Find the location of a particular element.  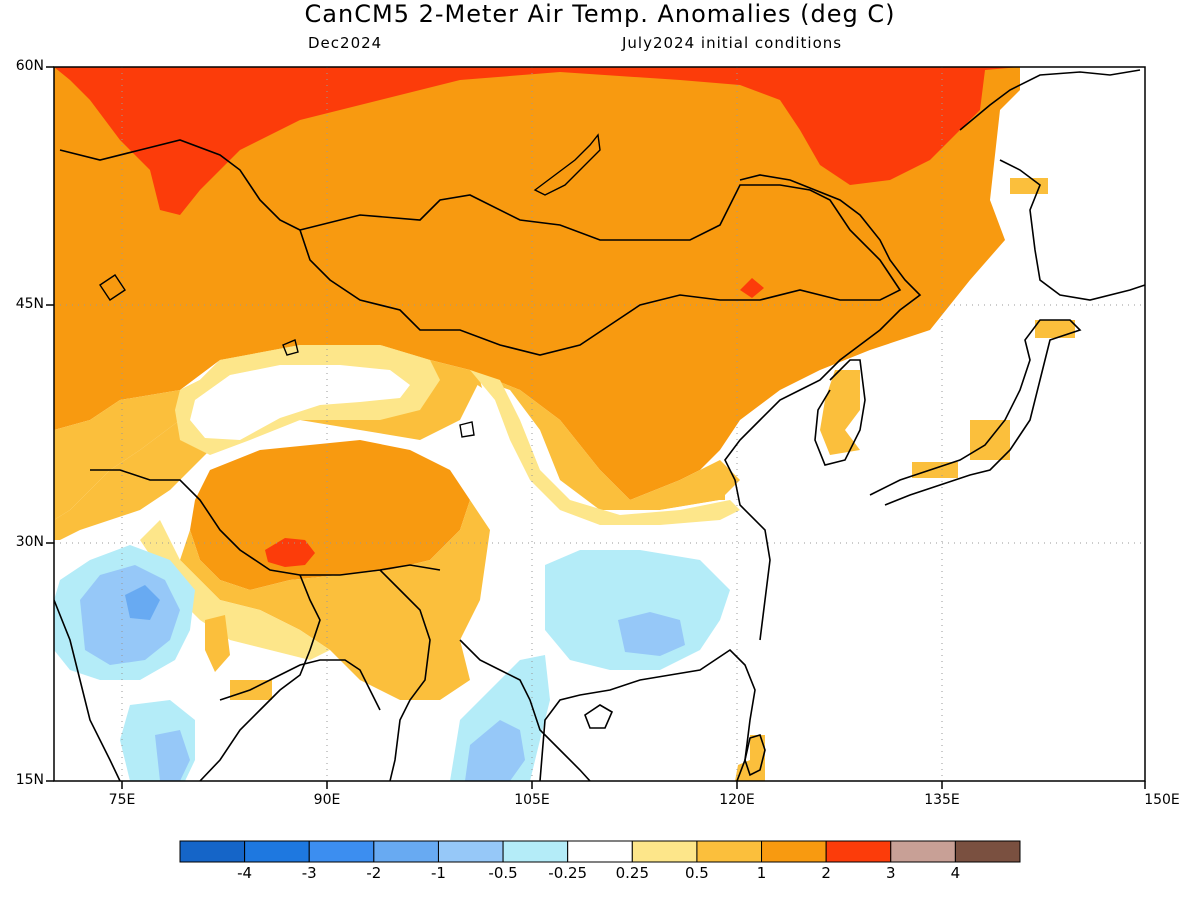

lakes is located at coordinates (350, 285).